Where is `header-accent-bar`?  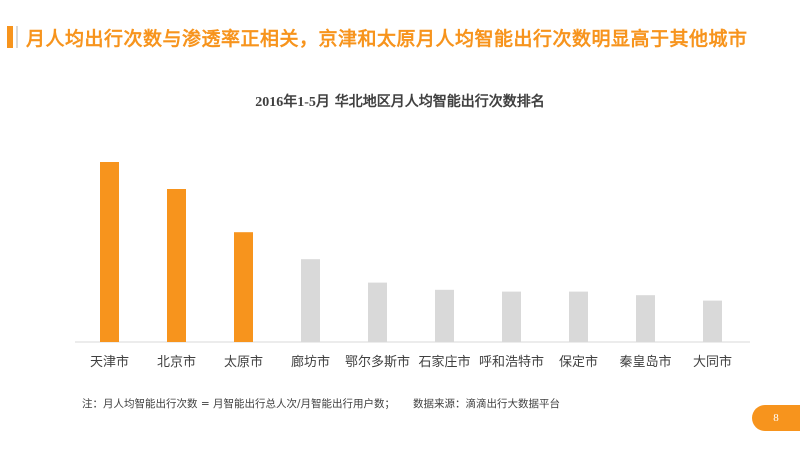
header-accent-bar is located at coordinates (10, 37).